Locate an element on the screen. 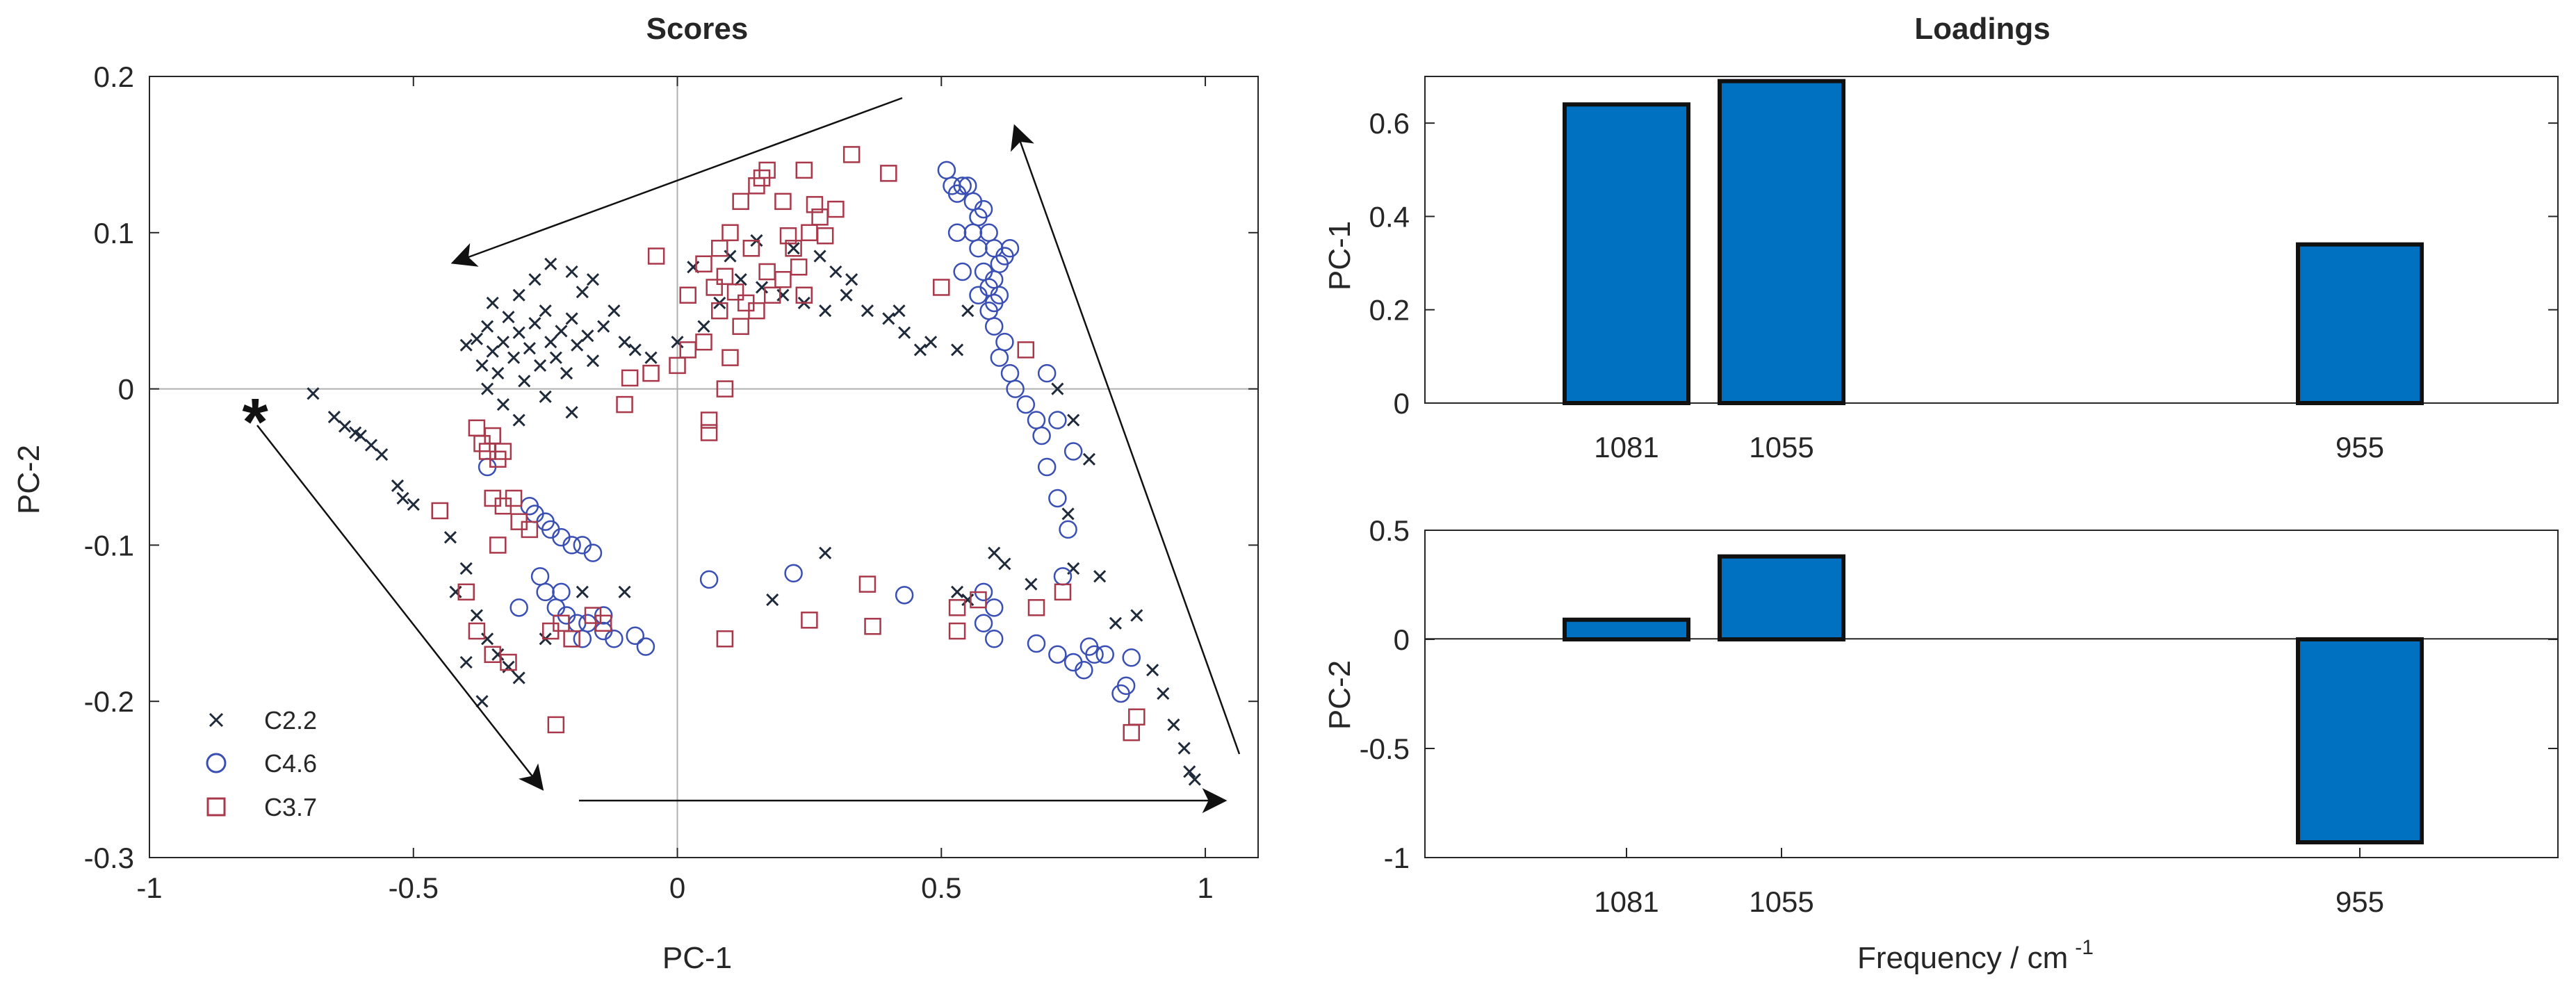 The image size is (2576, 991). scores-ytick-label-1: 0.1 is located at coordinates (114, 233).